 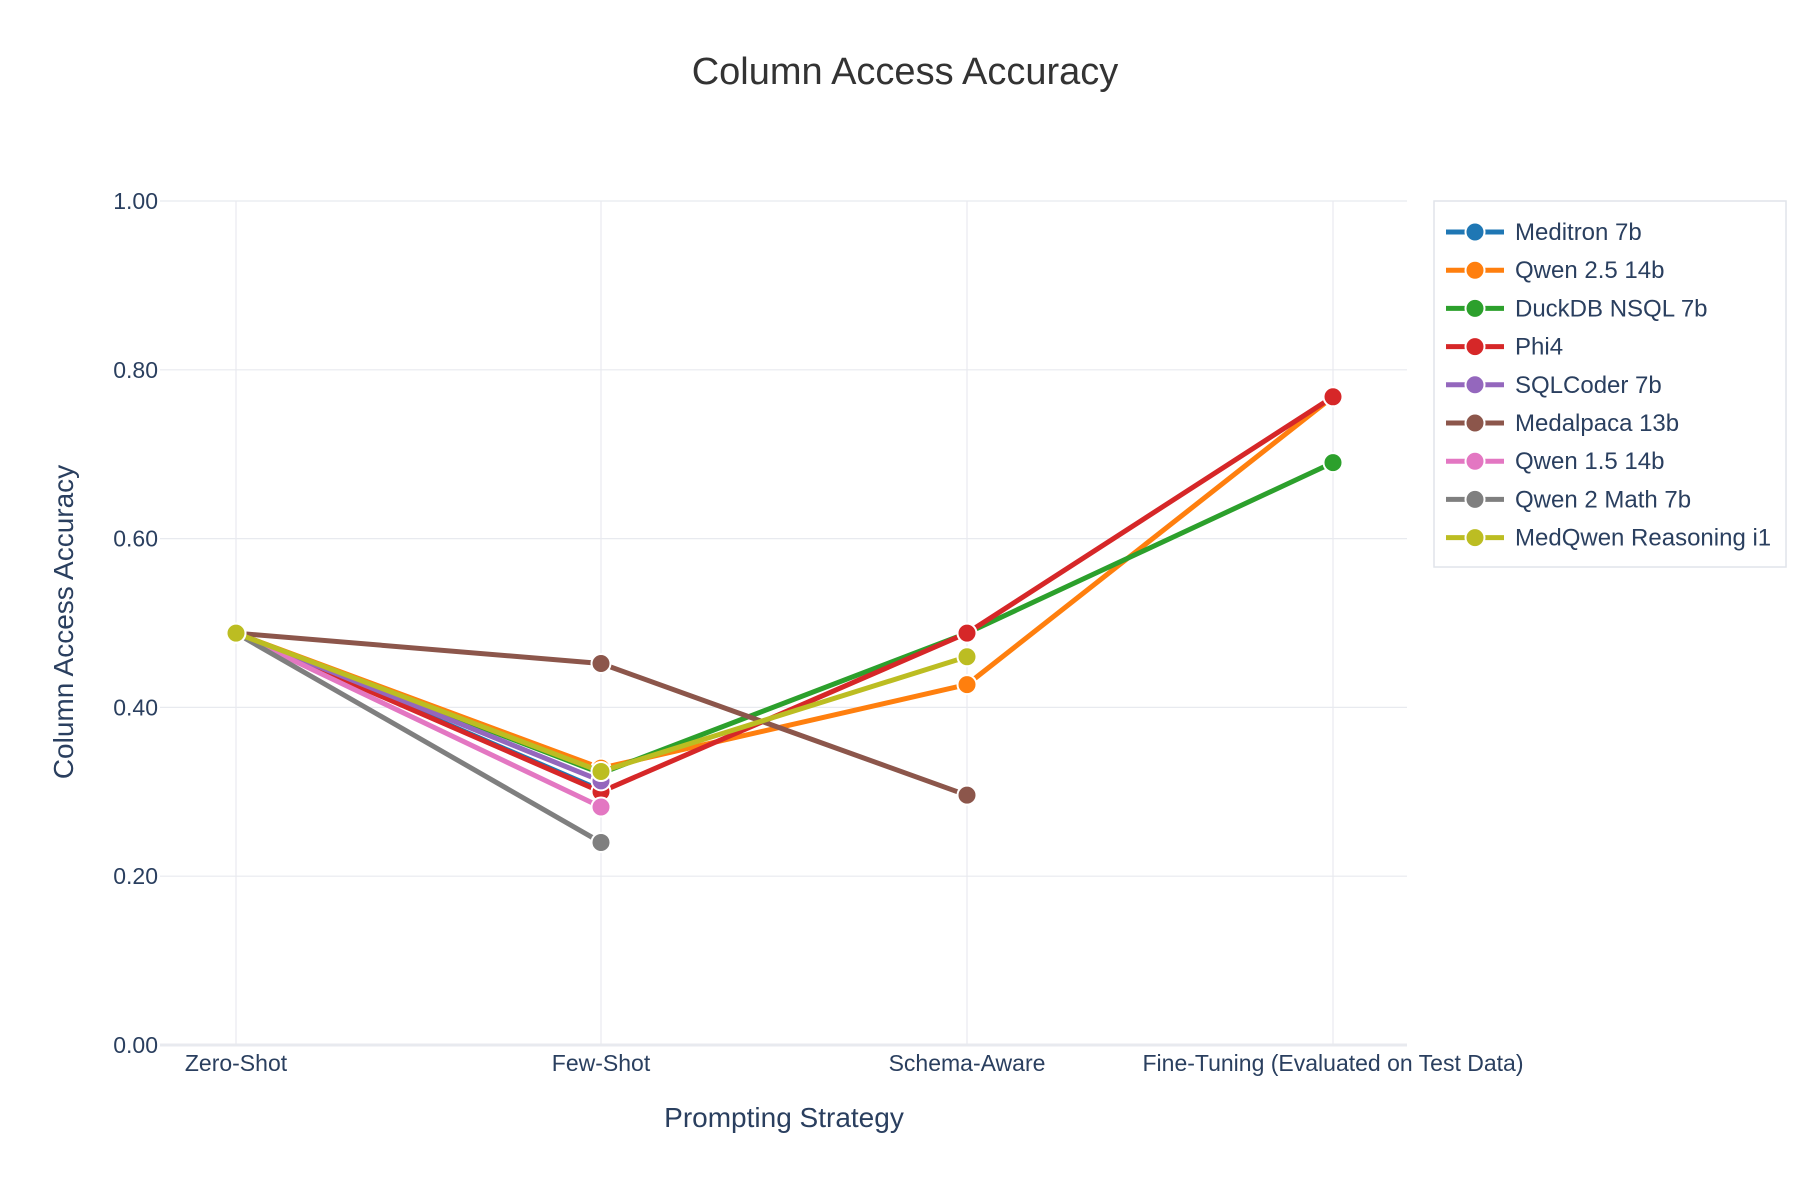 What do you see at coordinates (135, 201) in the screenshot?
I see `y-tick-label: 1.00` at bounding box center [135, 201].